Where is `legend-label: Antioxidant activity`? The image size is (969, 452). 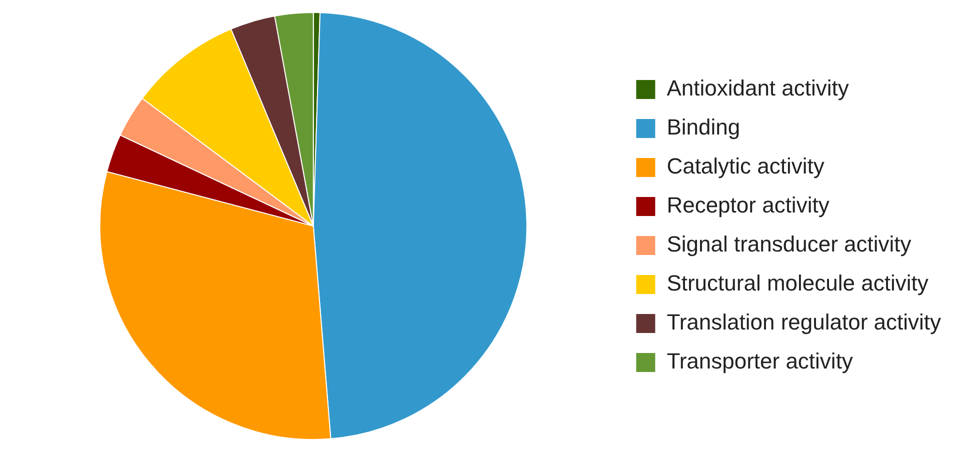 legend-label: Antioxidant activity is located at coordinates (757, 88).